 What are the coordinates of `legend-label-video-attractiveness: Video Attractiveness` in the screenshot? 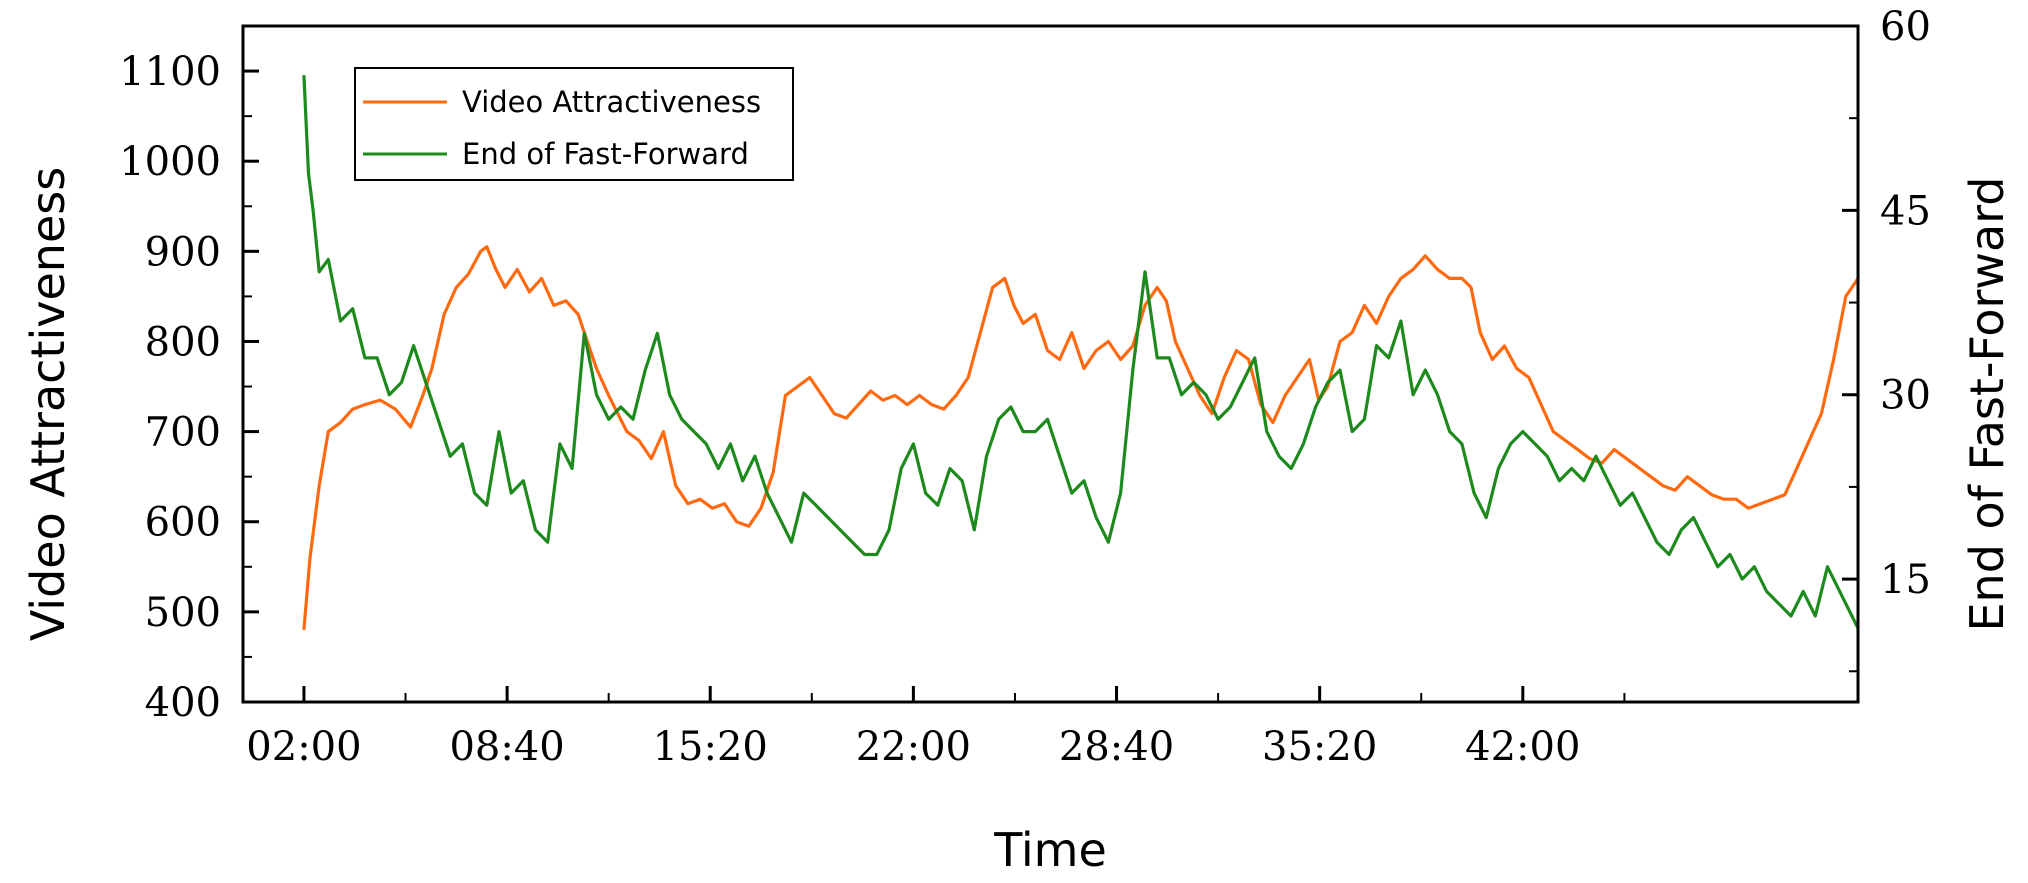 It's located at (611, 102).